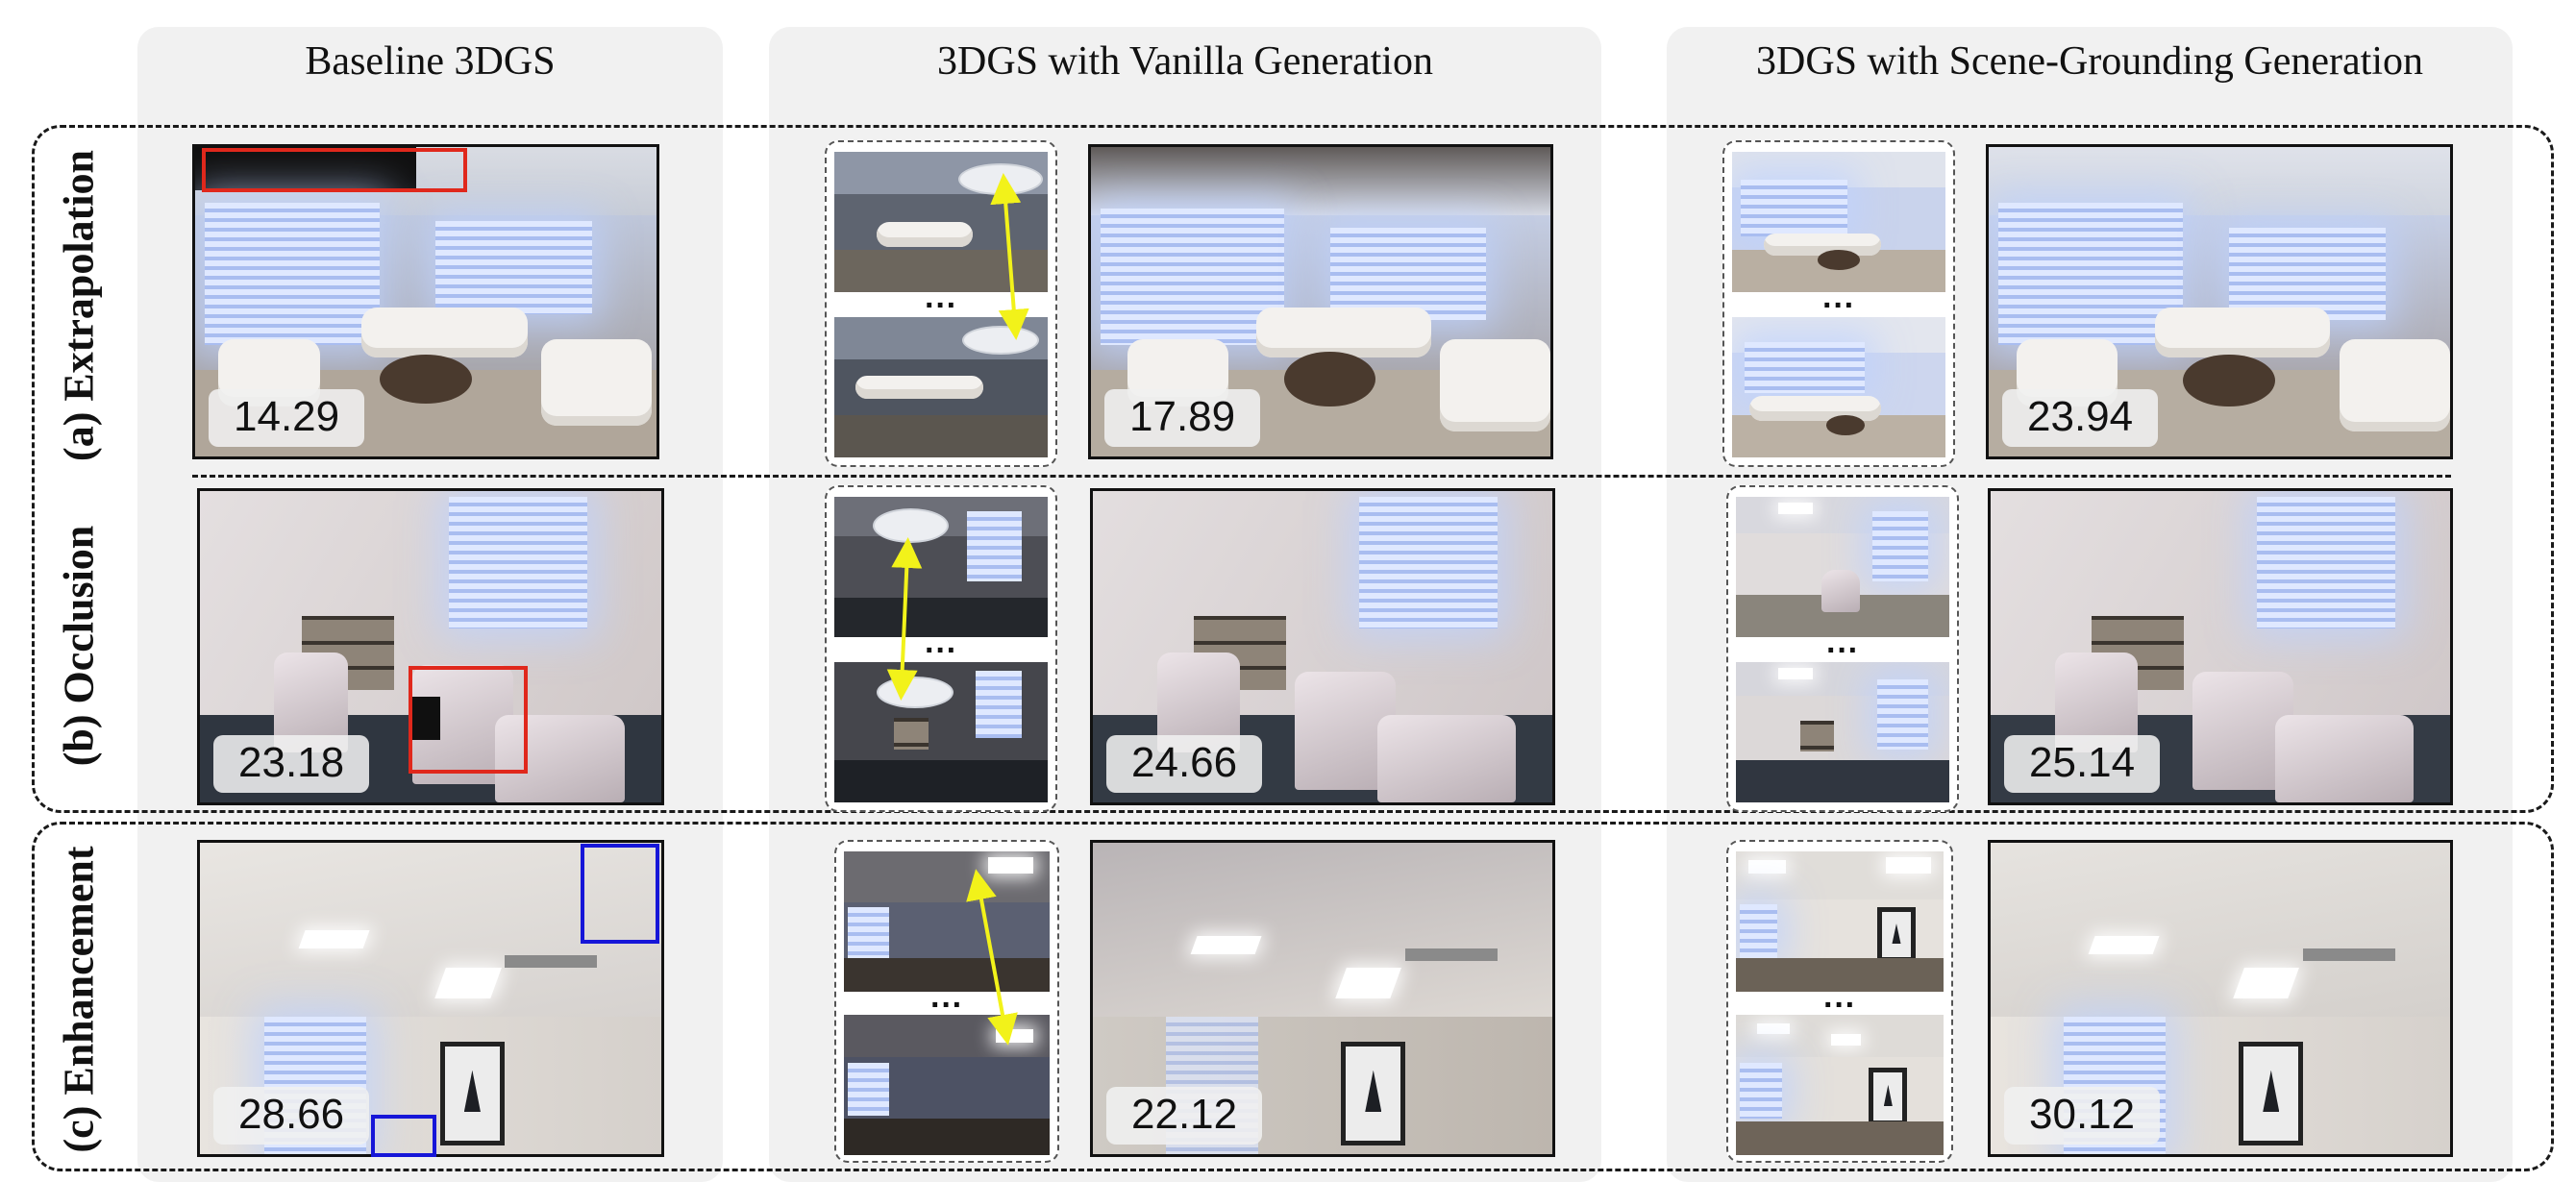 The width and height of the screenshot is (2576, 1182). What do you see at coordinates (1842, 732) in the screenshot?
I see `occlusion-grounded-thumb-bottom` at bounding box center [1842, 732].